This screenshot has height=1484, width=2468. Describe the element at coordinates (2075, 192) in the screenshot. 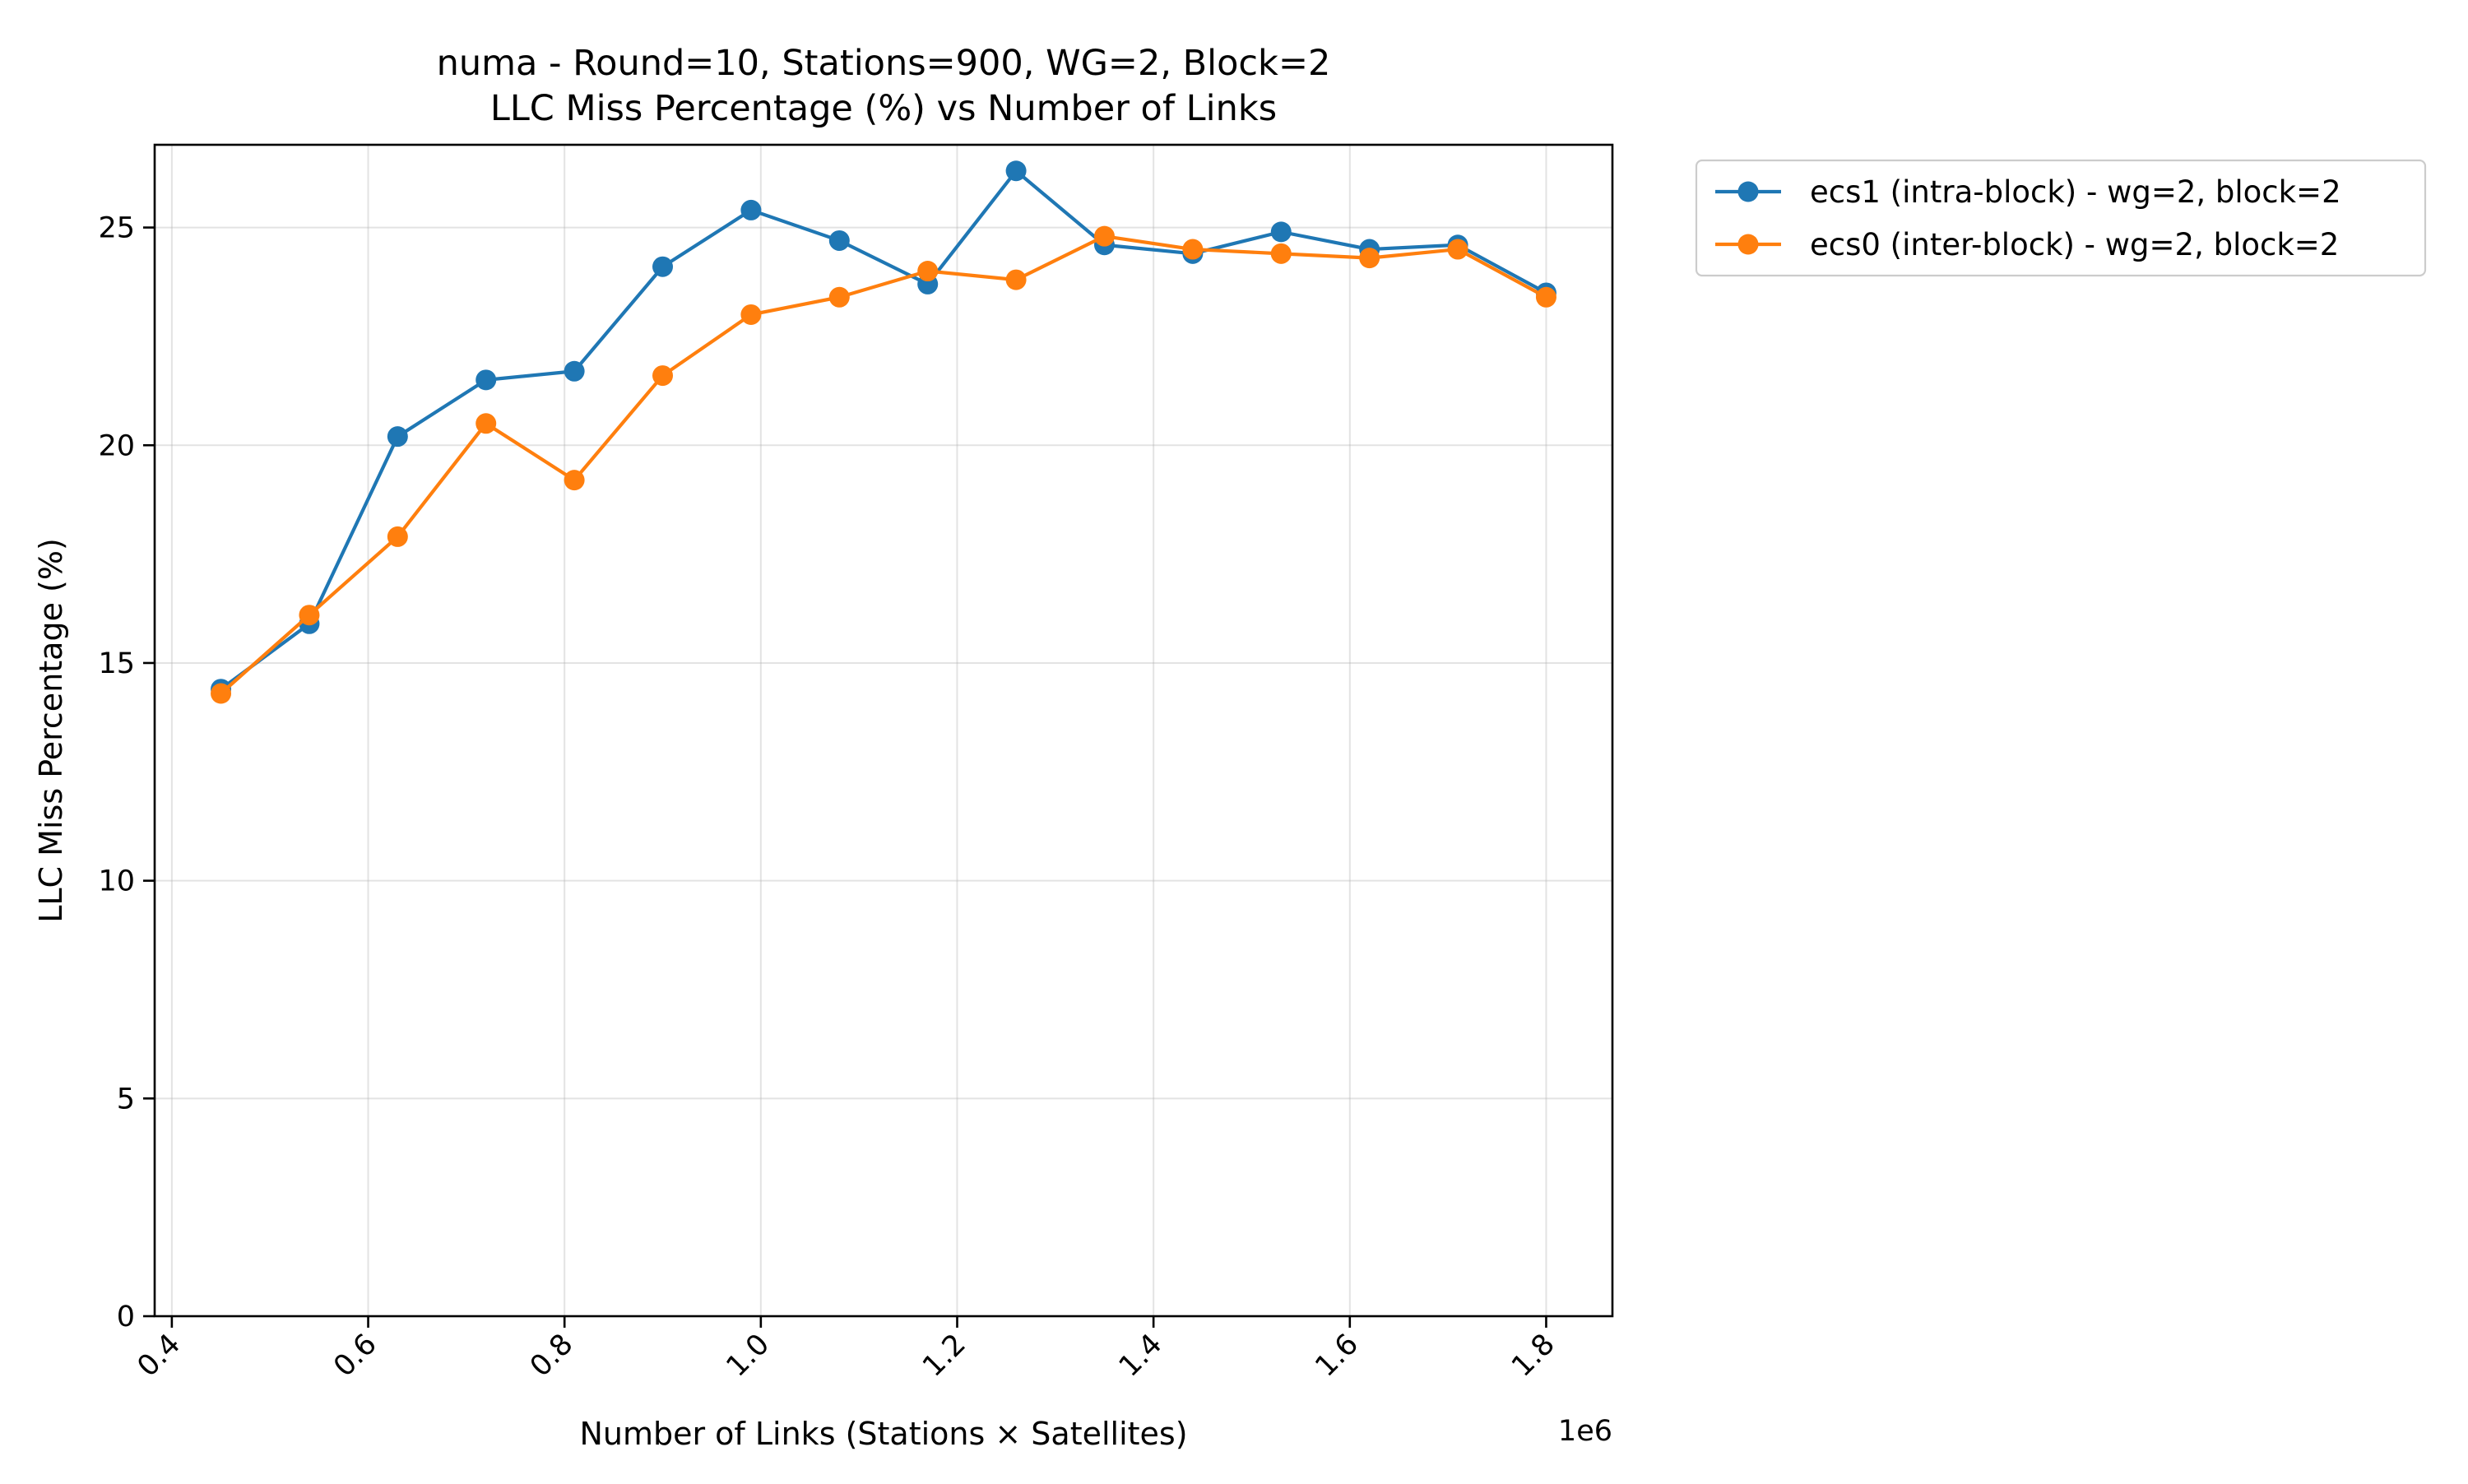

I see `legend-label: ecs1 (intra-block) - wg=2, block=2` at that location.